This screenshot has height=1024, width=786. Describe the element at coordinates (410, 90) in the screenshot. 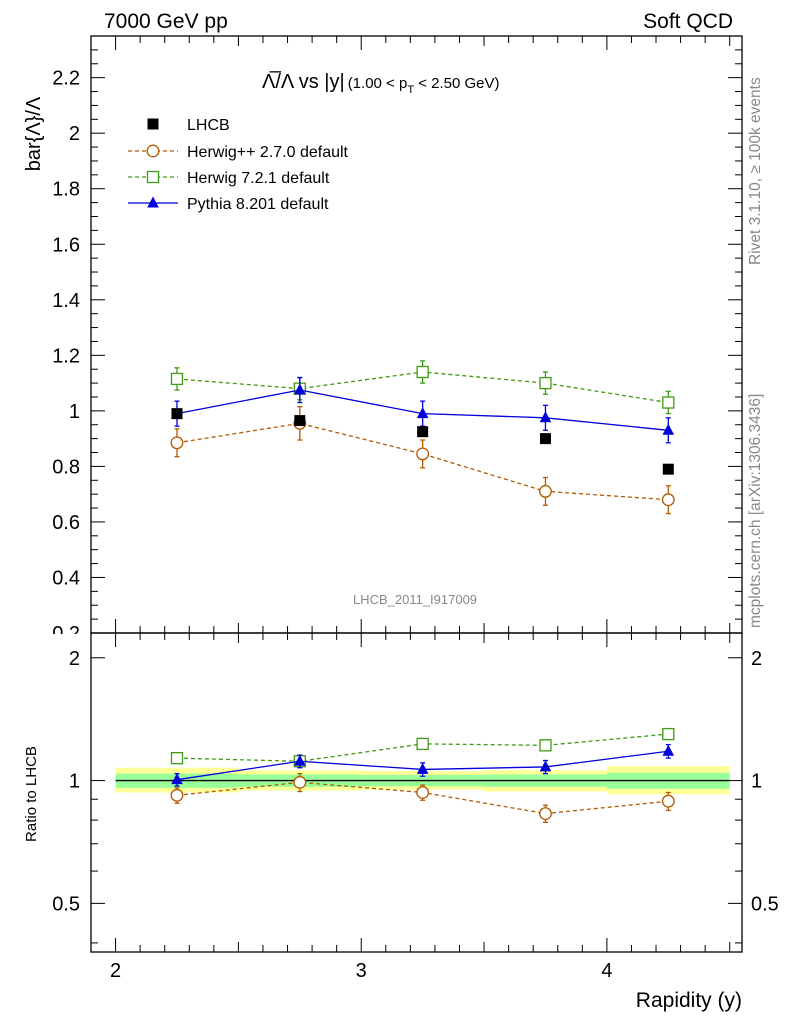

I see `chart-title-cut-sub: T` at that location.